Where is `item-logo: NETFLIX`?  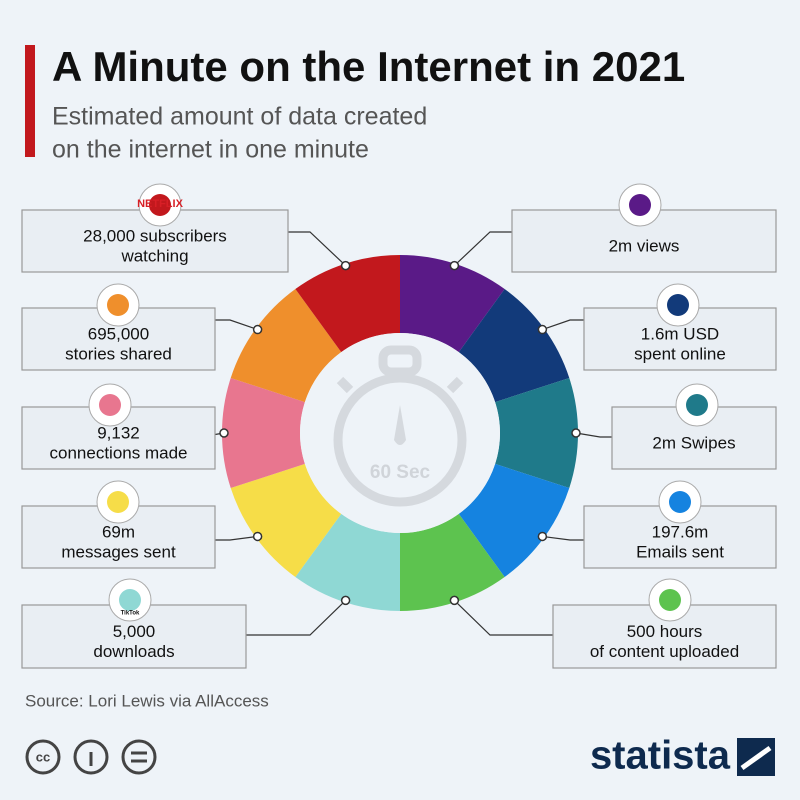
item-logo: NETFLIX is located at coordinates (160, 204).